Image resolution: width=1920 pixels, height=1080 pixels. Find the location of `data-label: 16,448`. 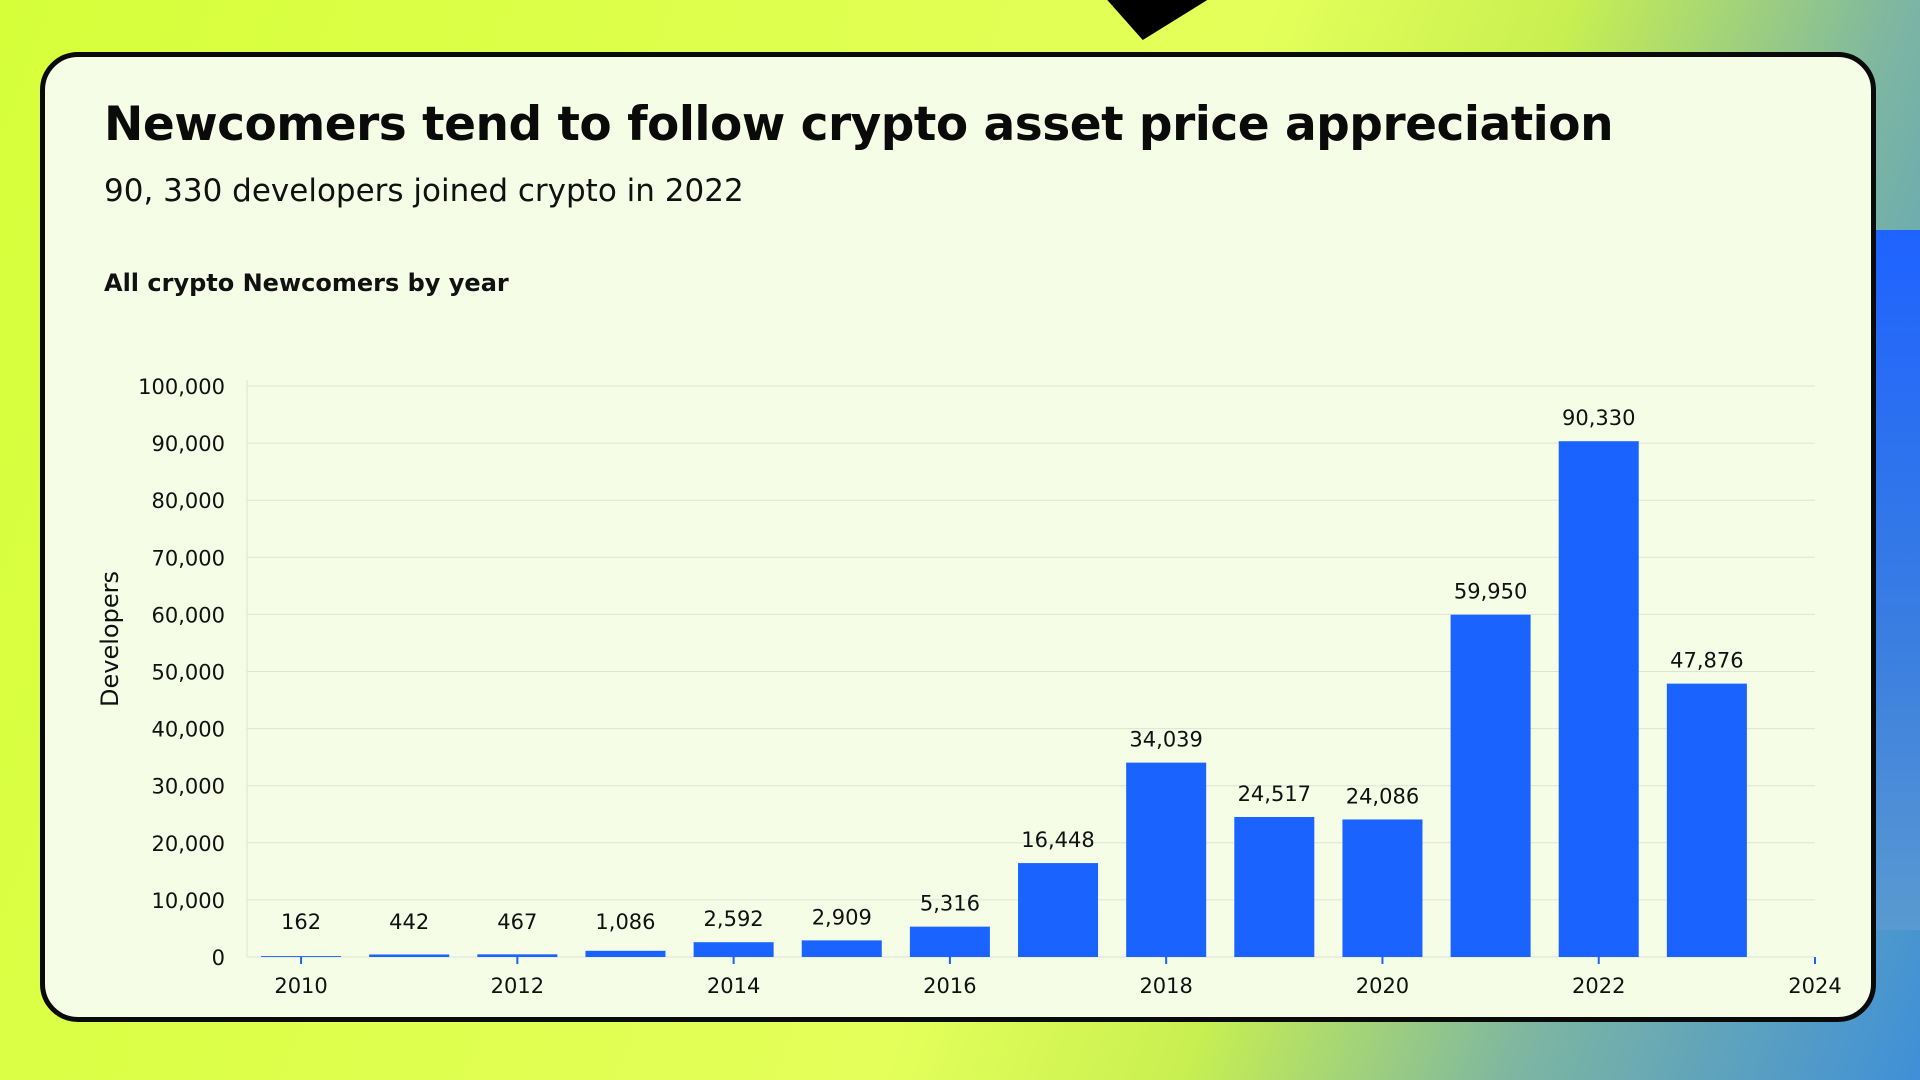

data-label: 16,448 is located at coordinates (1057, 840).